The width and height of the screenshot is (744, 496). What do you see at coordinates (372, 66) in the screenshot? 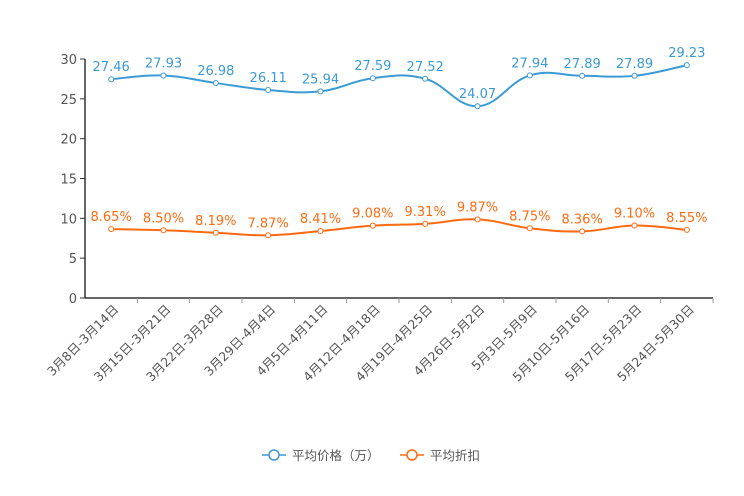
I see `data-label: 27.59` at bounding box center [372, 66].